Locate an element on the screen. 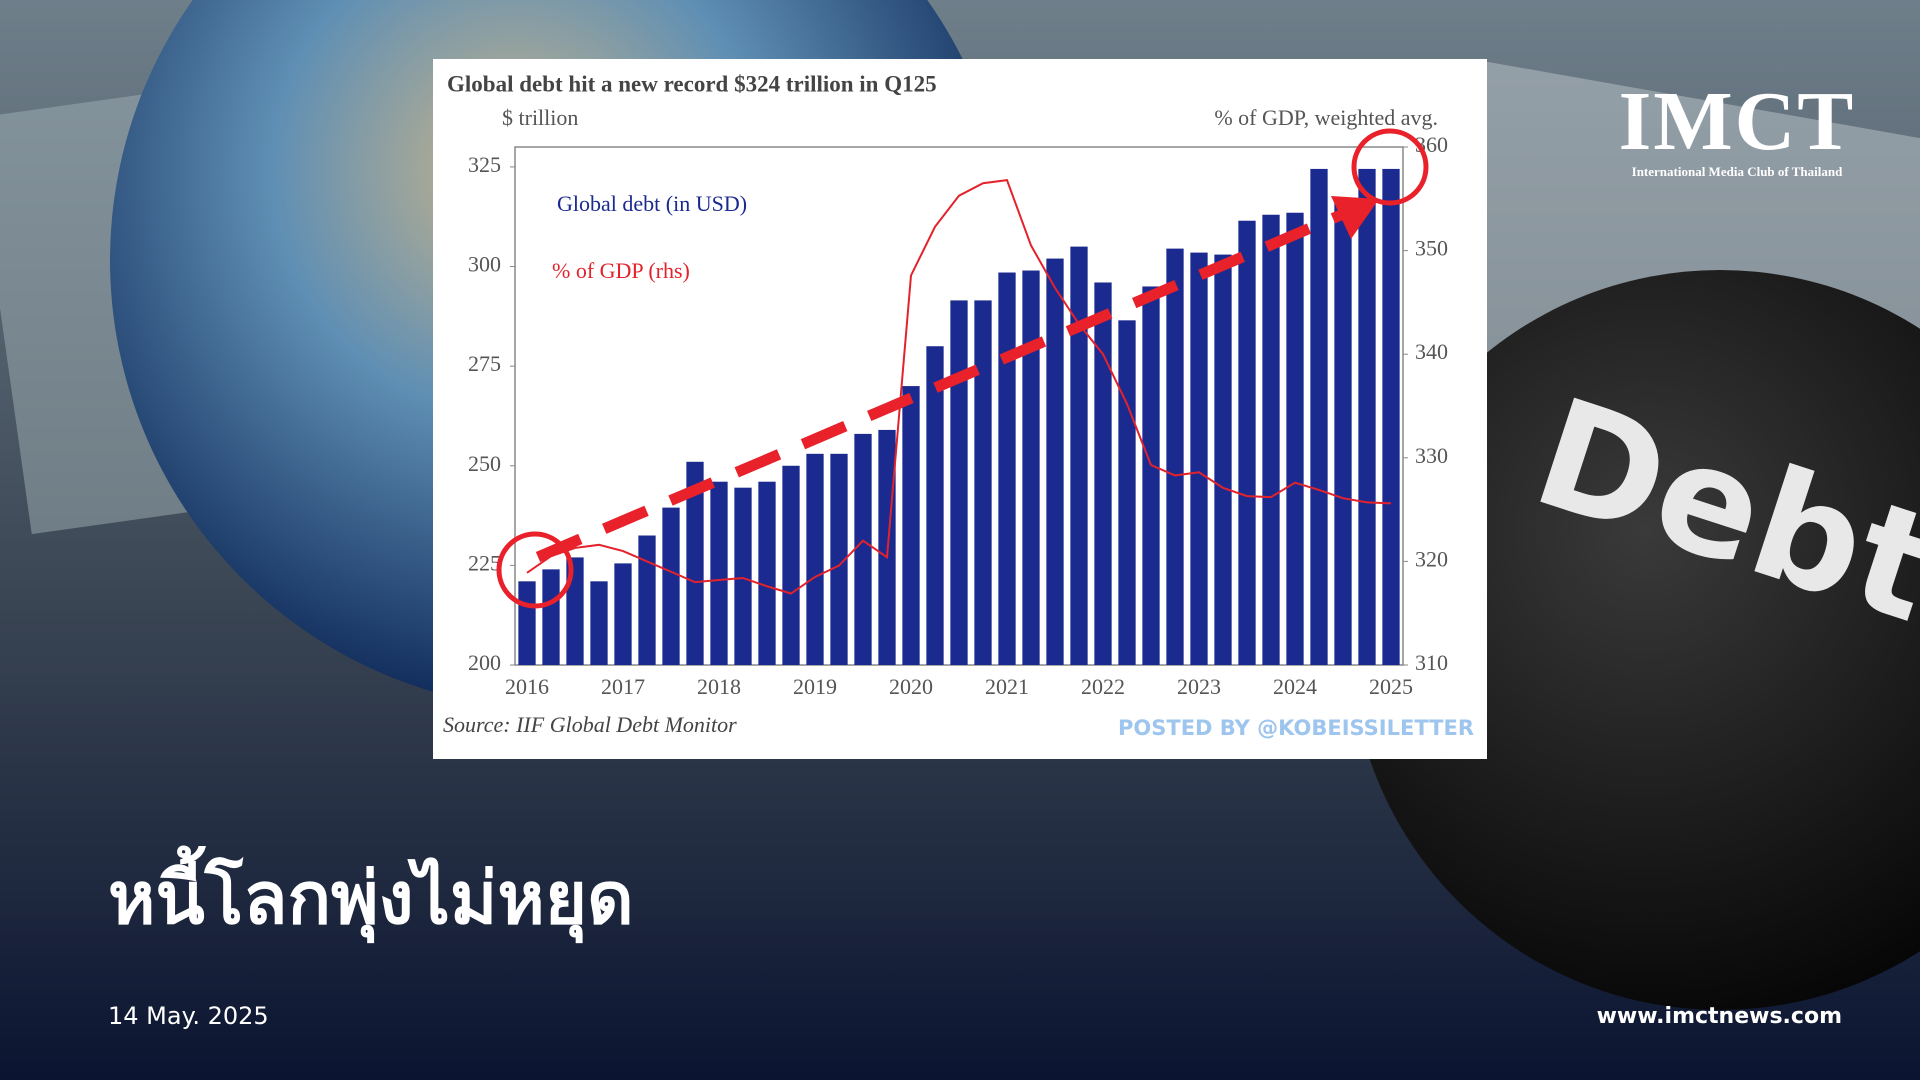 Image resolution: width=1920 pixels, height=1080 pixels. y-tick-label: 275 is located at coordinates (484, 363).